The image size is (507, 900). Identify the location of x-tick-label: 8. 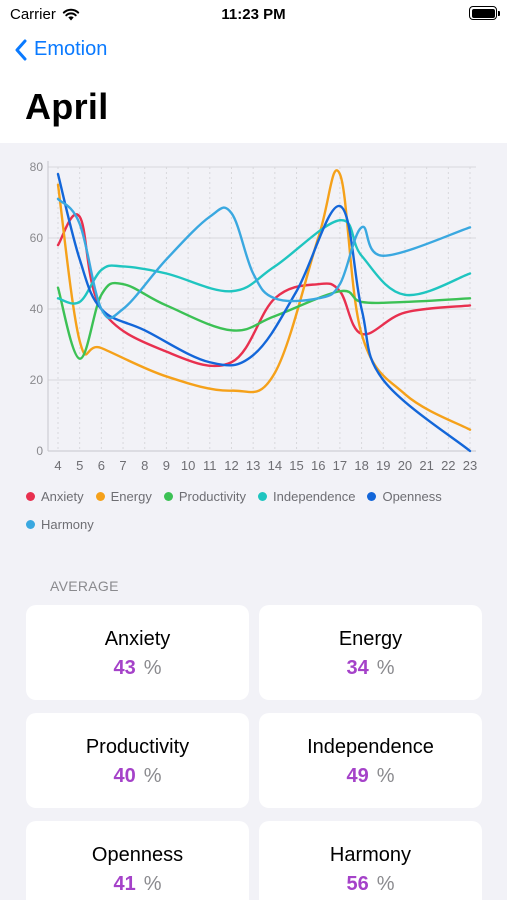
(144, 465).